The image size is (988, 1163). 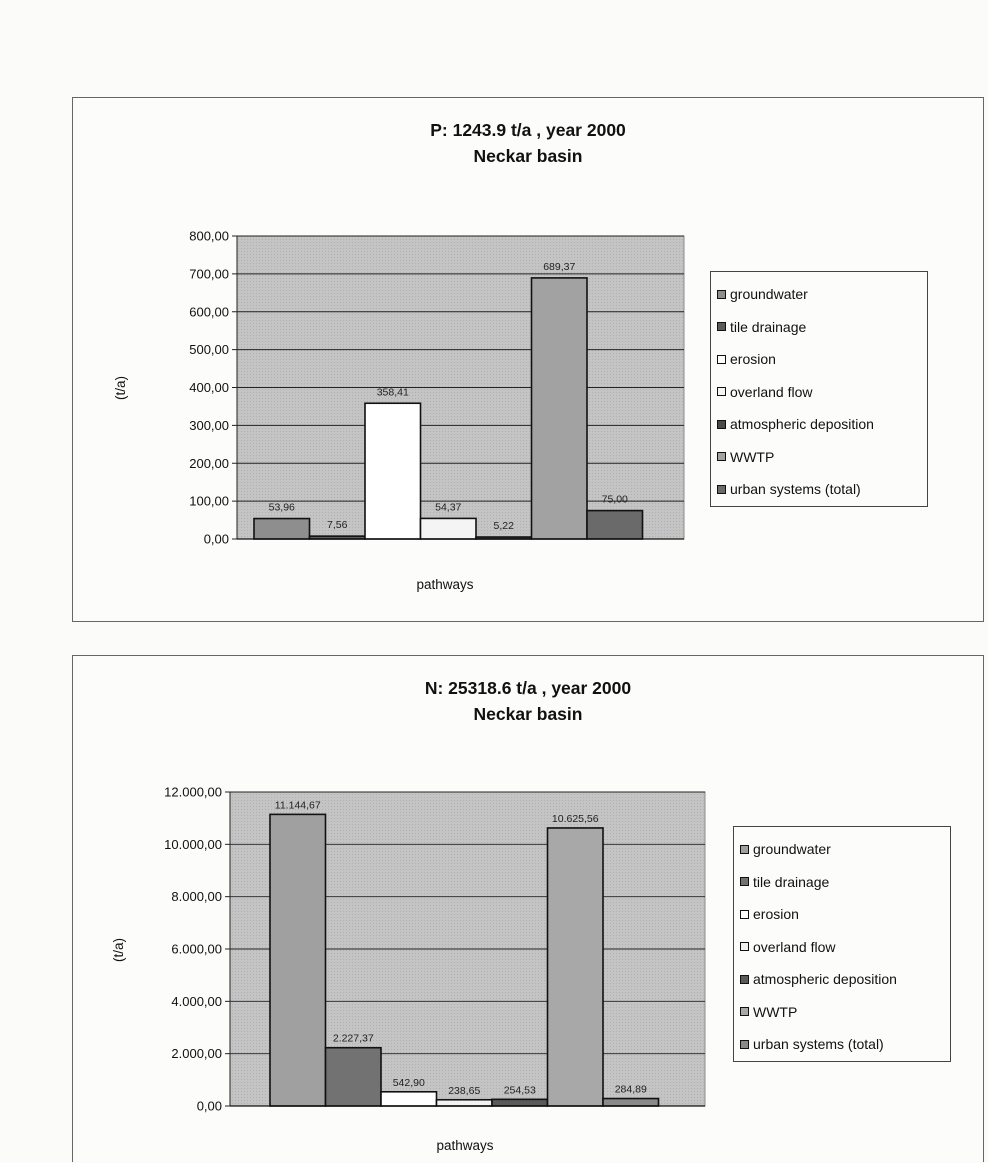 What do you see at coordinates (820, 327) in the screenshot?
I see `p-chart-legend-item: tile drainage` at bounding box center [820, 327].